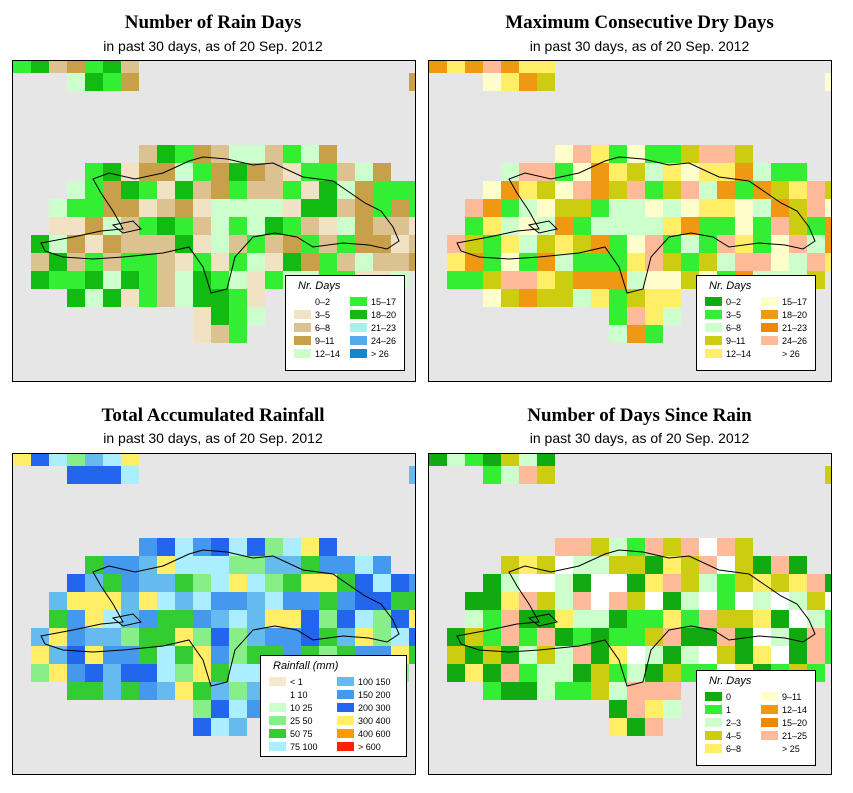 The width and height of the screenshot is (853, 793). What do you see at coordinates (728, 353) in the screenshot?
I see `legend-entry: 12–14` at bounding box center [728, 353].